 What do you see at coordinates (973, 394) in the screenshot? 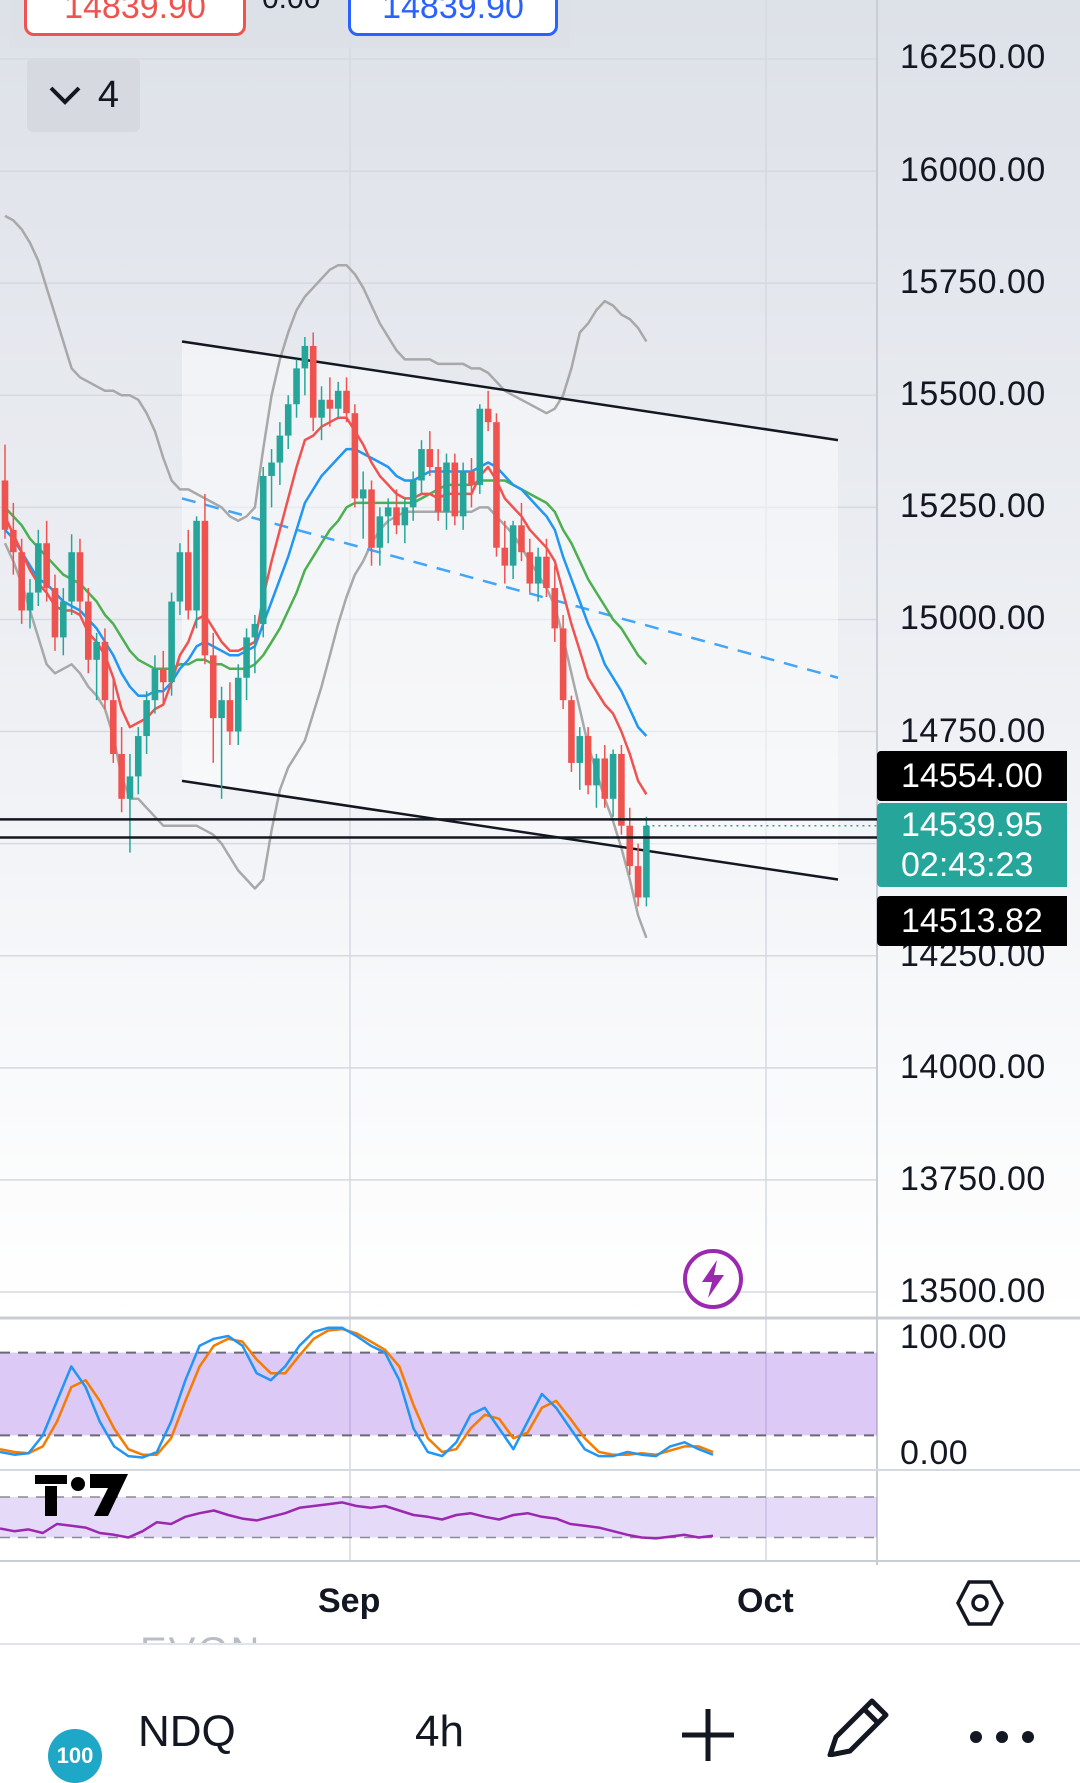
I see `price-label: 15500.00` at bounding box center [973, 394].